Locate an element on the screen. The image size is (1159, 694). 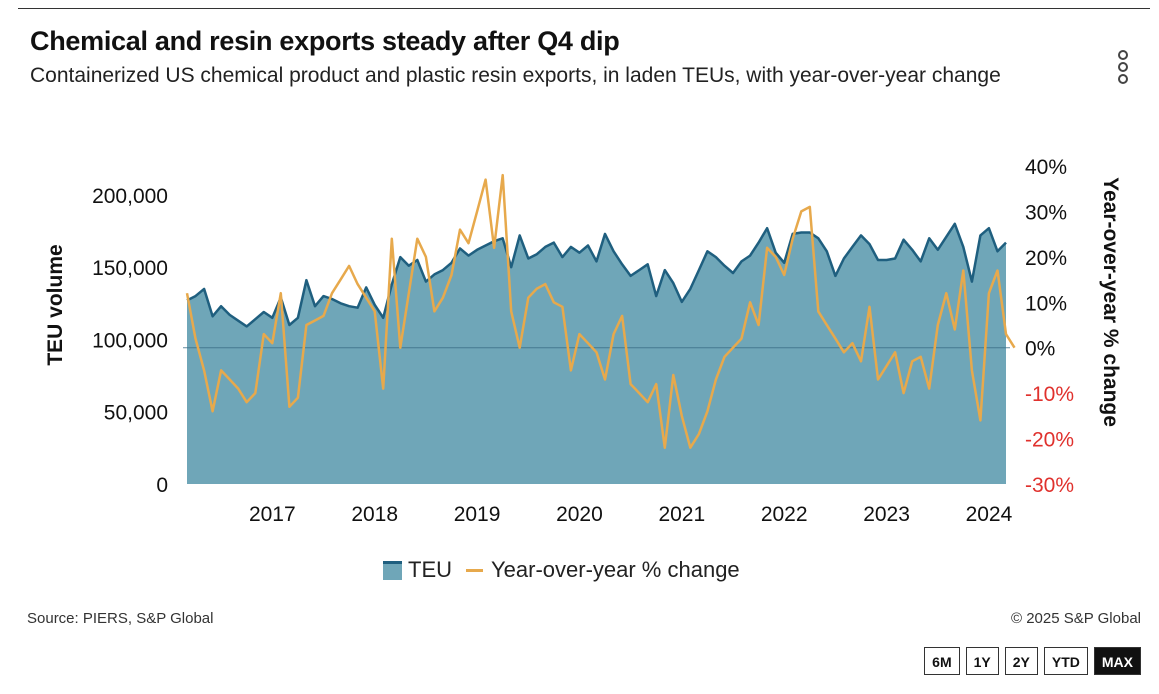
source-note: Source: PIERS, S&P Global is located at coordinates (120, 618).